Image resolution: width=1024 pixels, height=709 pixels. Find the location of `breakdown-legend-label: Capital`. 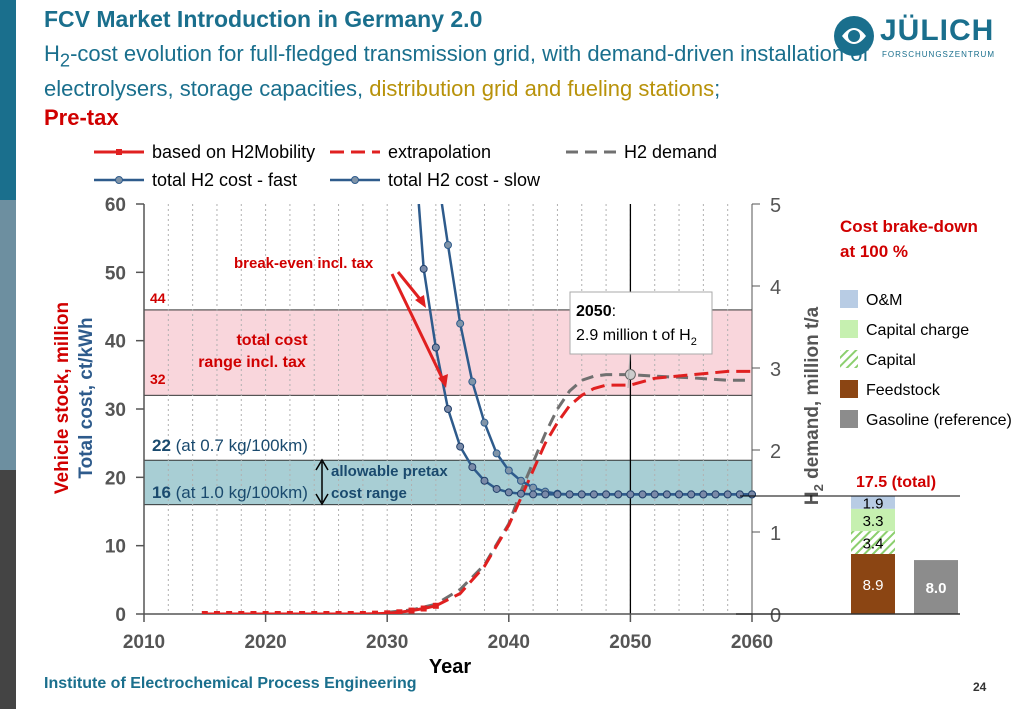

breakdown-legend-label: Capital is located at coordinates (891, 360).